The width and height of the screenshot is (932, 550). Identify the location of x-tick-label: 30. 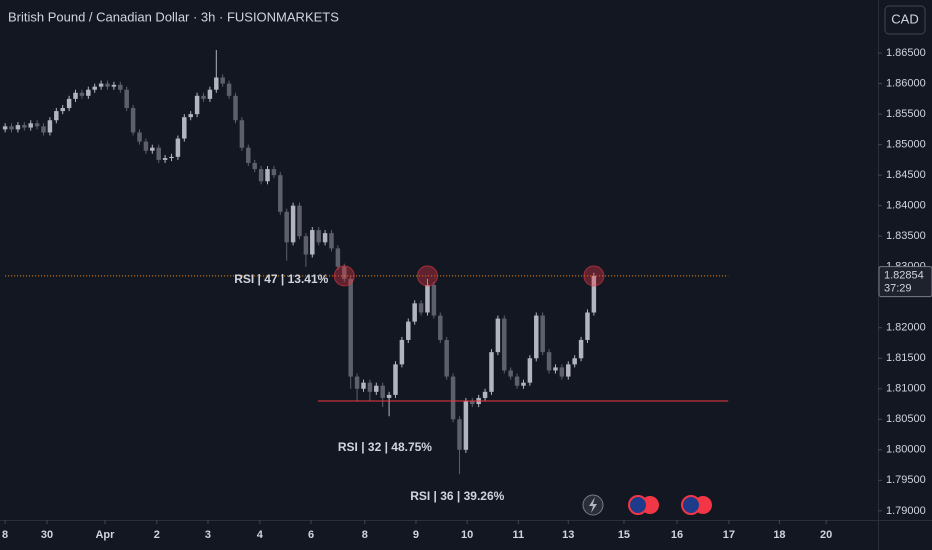
(47, 535).